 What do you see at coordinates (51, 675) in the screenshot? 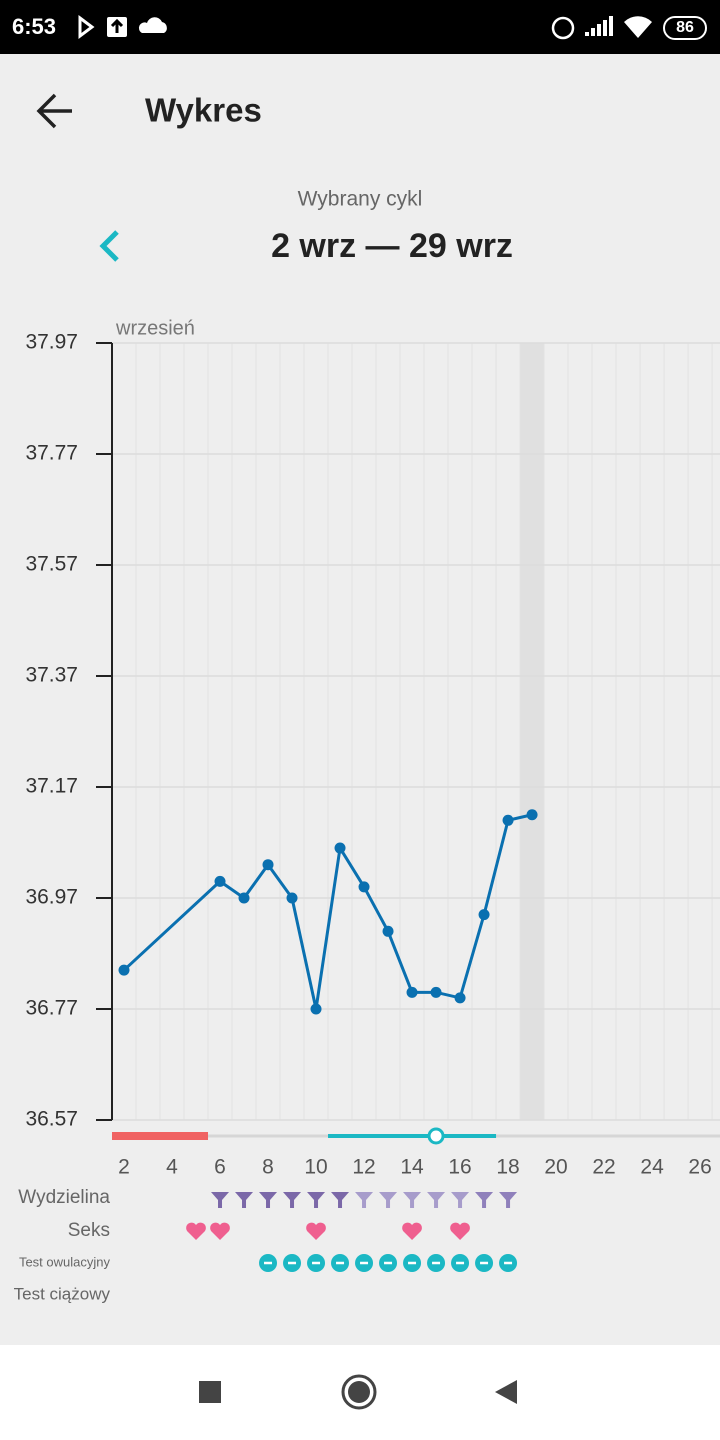
I see `y-tick-label: 37.37` at bounding box center [51, 675].